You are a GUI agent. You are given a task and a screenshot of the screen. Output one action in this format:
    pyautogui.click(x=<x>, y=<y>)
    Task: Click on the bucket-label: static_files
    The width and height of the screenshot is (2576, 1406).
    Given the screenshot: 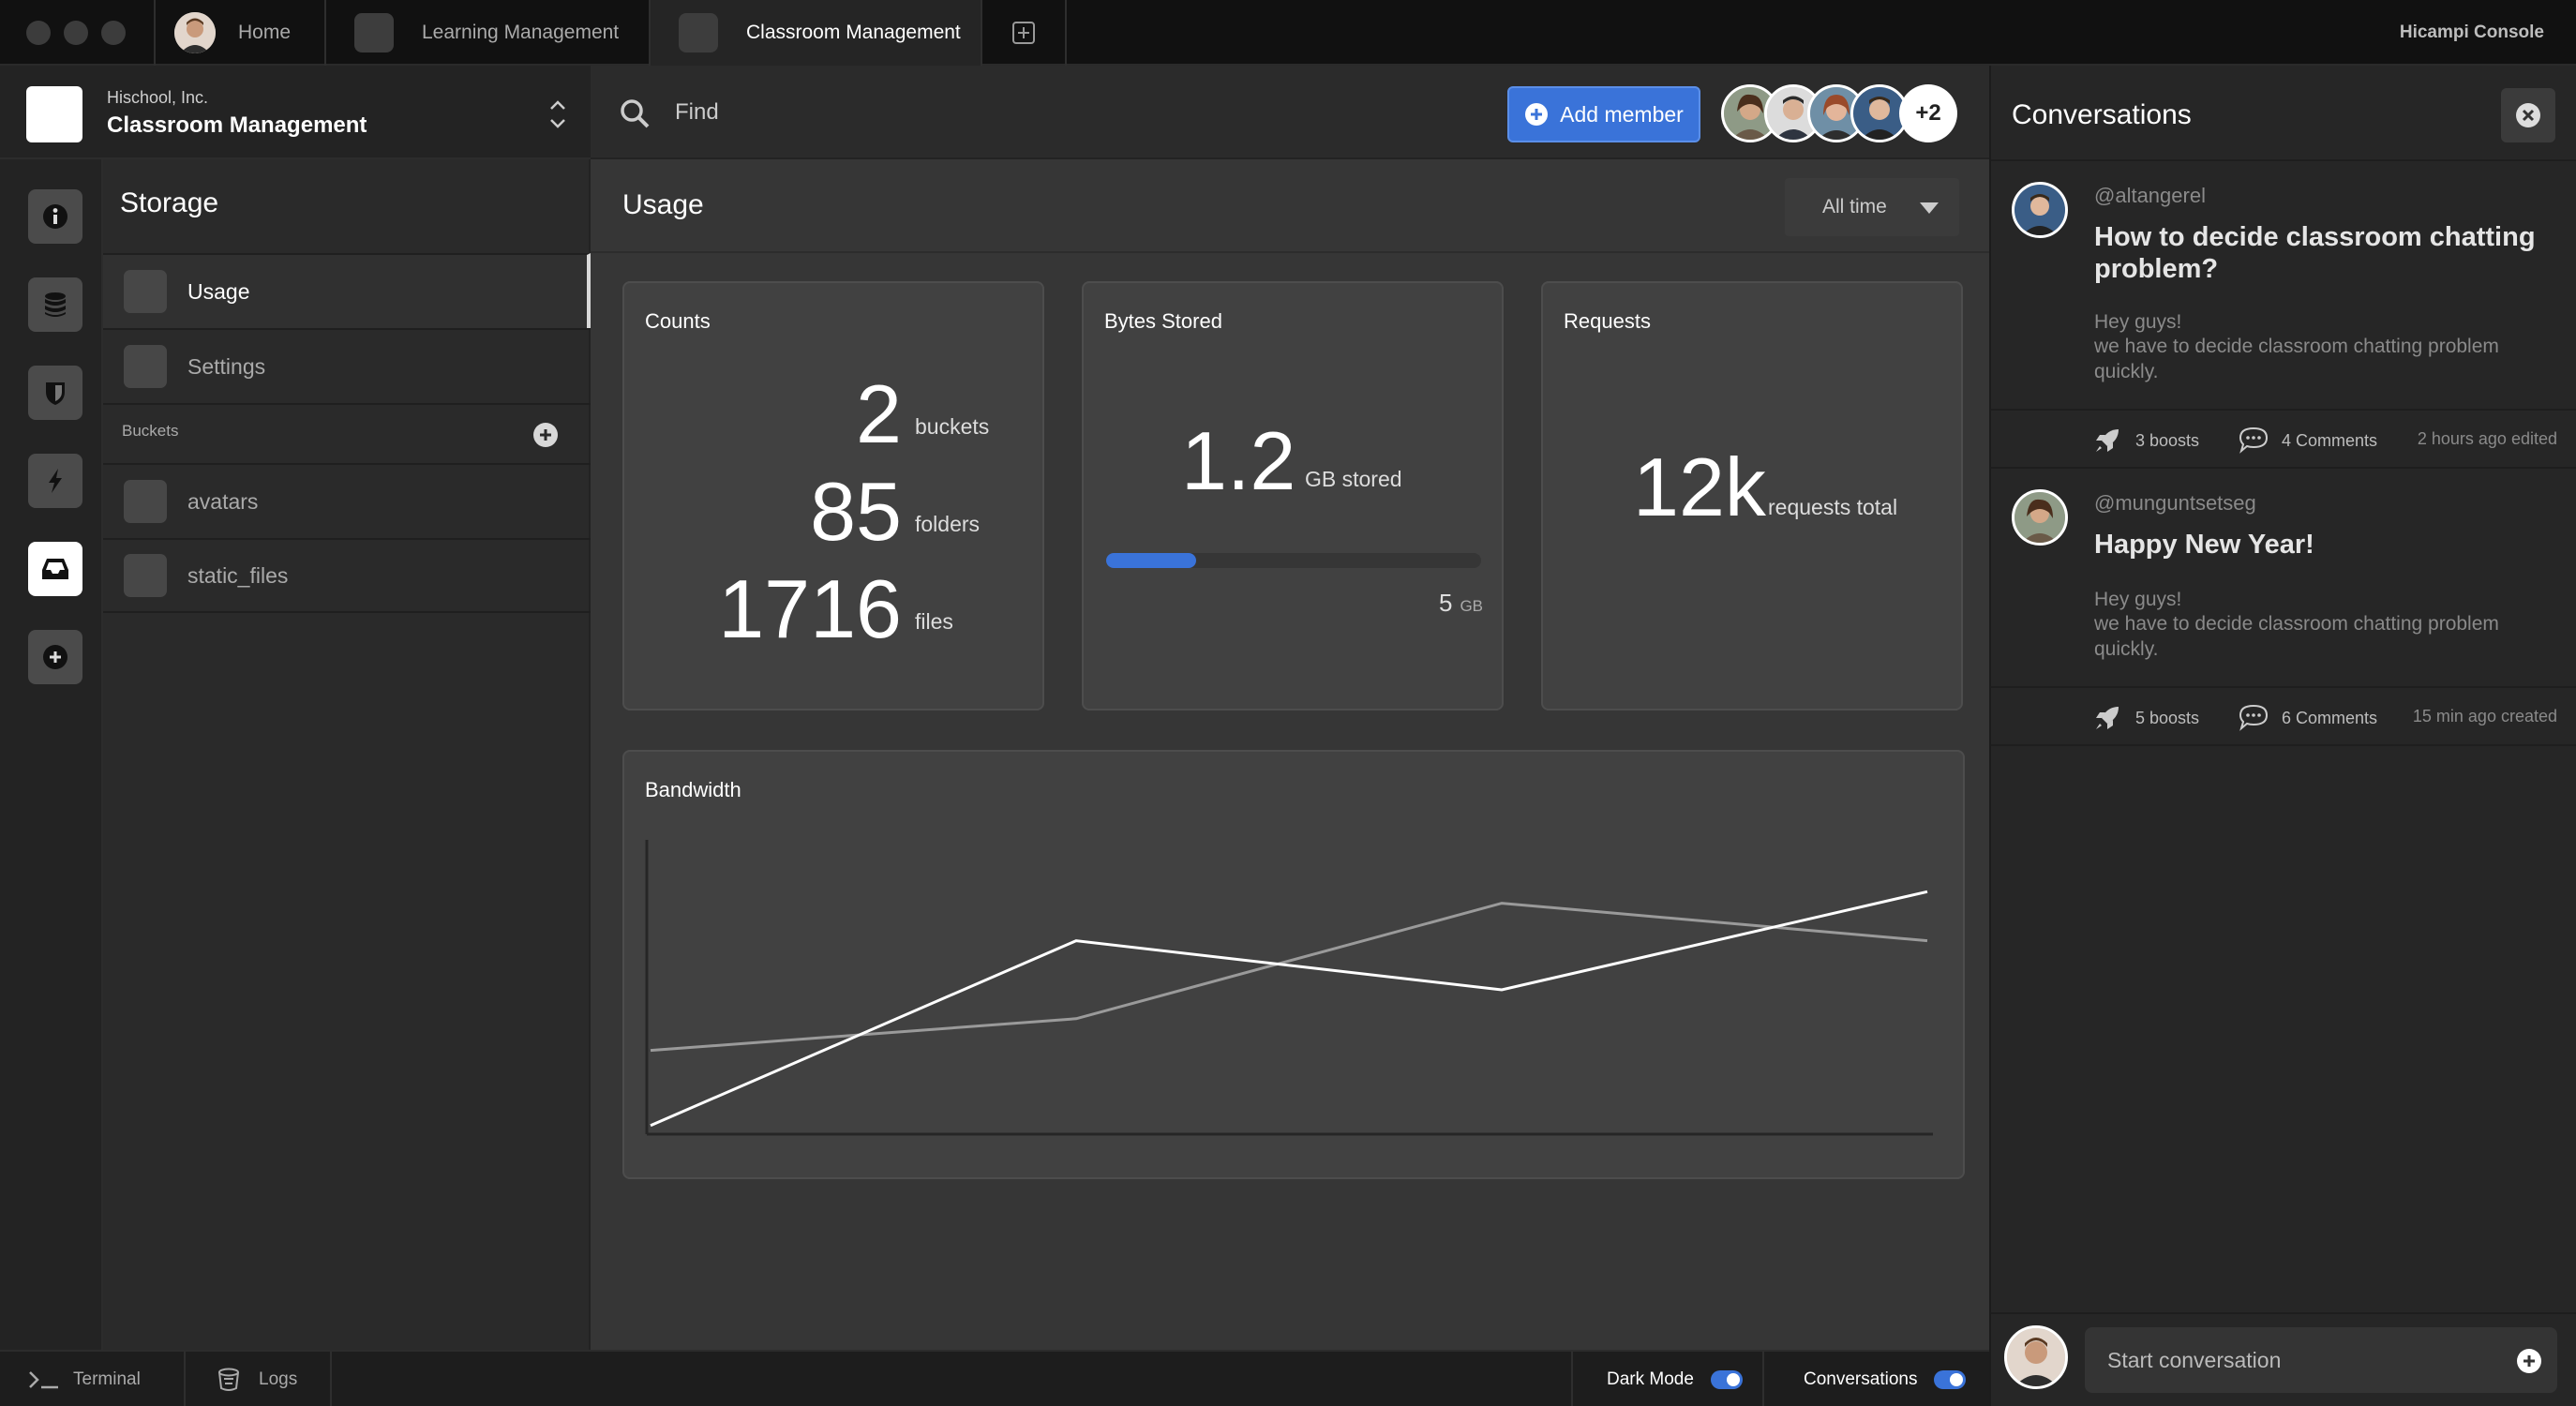 What is the action you would take?
    pyautogui.click(x=238, y=575)
    